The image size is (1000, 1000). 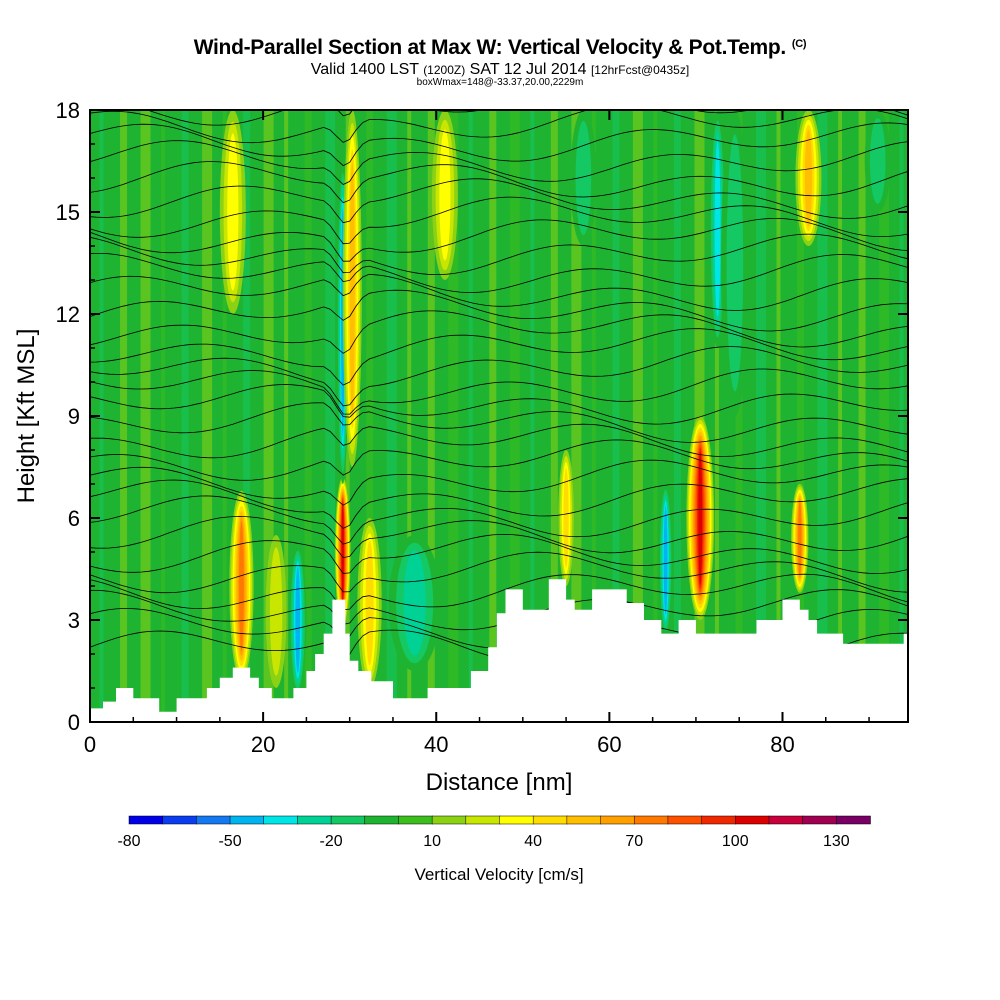 I want to click on colorbar: -80 -50 -20 10 40 70 100 130, so click(x=494, y=832).